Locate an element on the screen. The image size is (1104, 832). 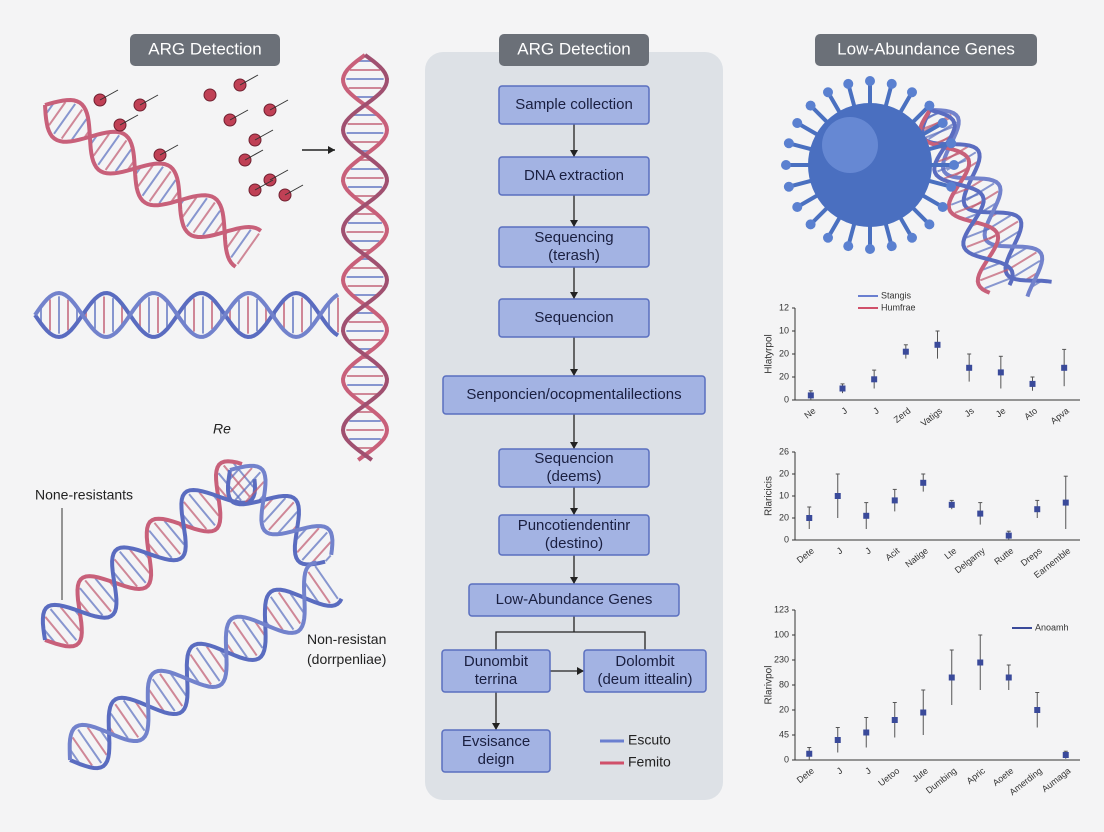
flow-node-text: Dolombit (deum ittealin) is located at coordinates (644, 670).